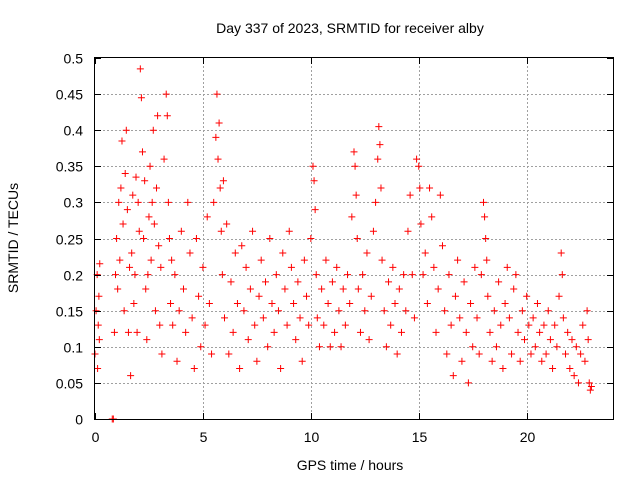 Image resolution: width=640 pixels, height=480 pixels. Describe the element at coordinates (96, 437) in the screenshot. I see `x-tick-label: 0` at that location.